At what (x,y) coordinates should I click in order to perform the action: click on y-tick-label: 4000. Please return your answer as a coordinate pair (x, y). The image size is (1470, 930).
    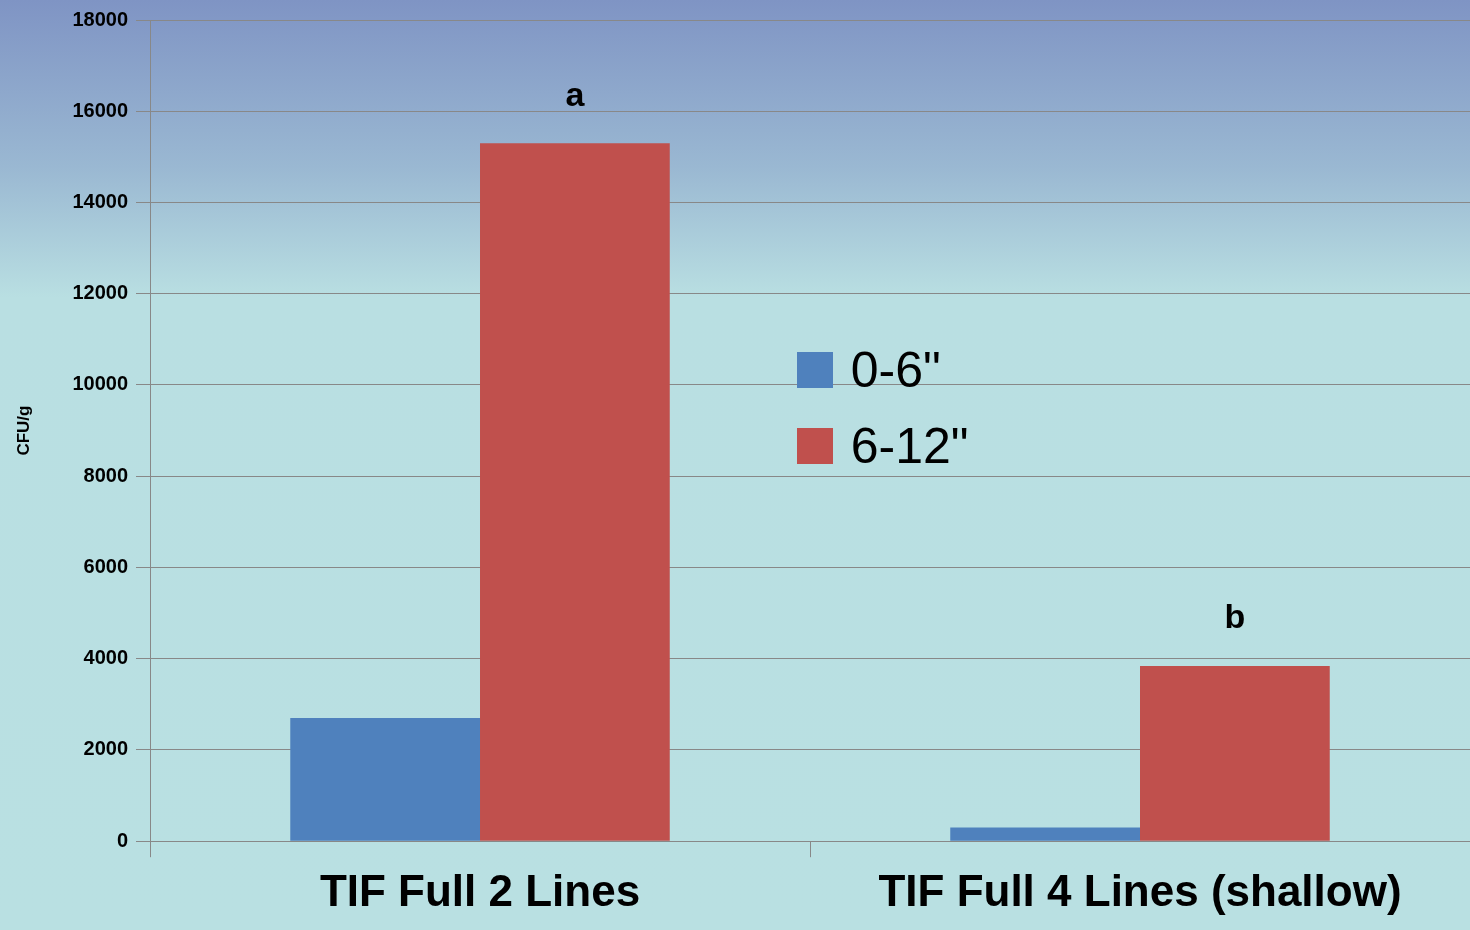
    Looking at the image, I should click on (106, 657).